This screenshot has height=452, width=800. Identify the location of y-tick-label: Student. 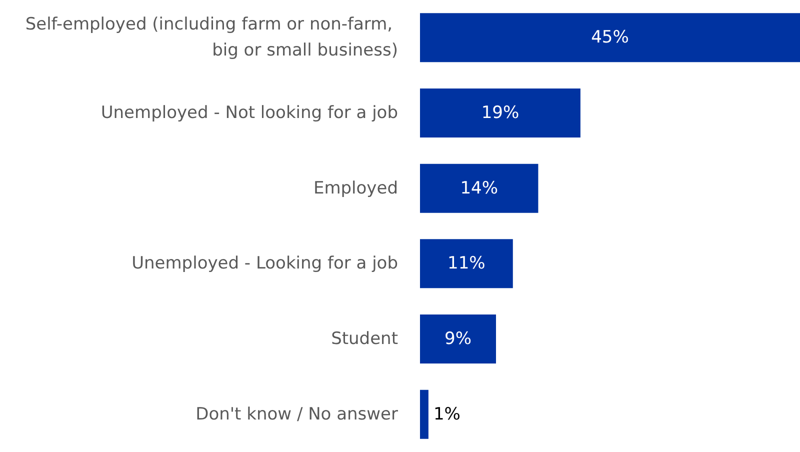
(364, 339).